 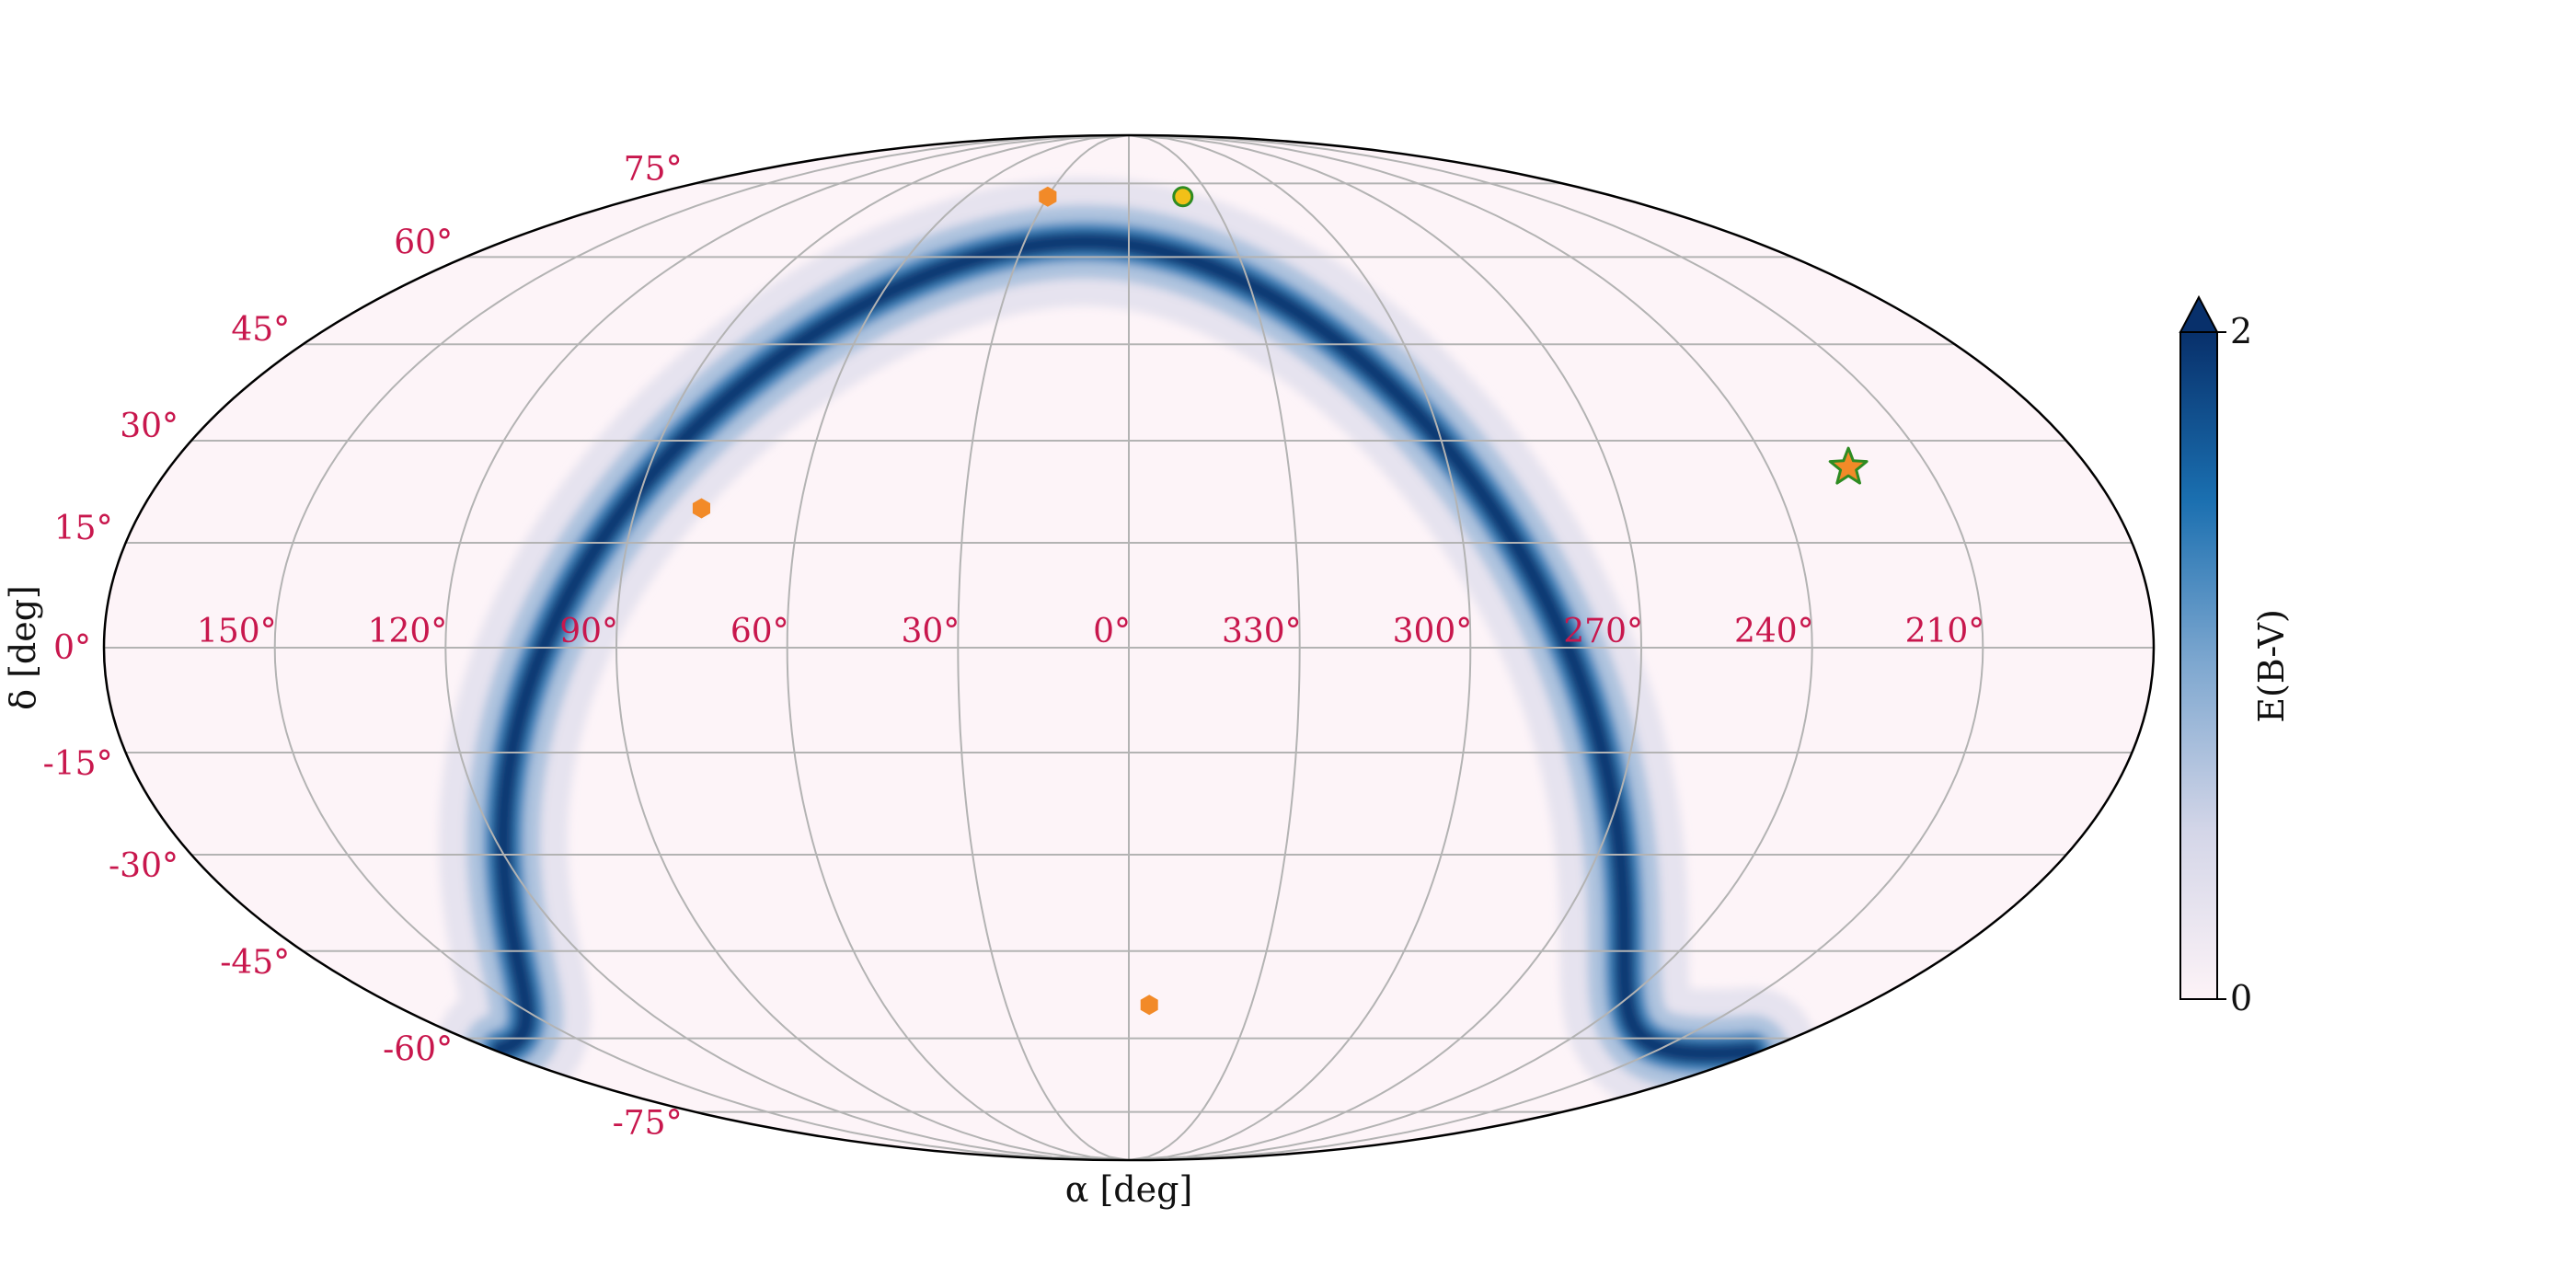 What do you see at coordinates (1183, 197) in the screenshot?
I see `marker-circle` at bounding box center [1183, 197].